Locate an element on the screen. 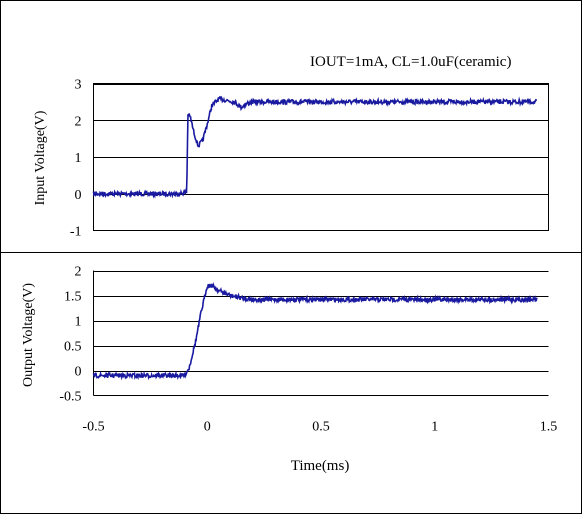  y-tick-label-top-2: 1 is located at coordinates (78, 158).